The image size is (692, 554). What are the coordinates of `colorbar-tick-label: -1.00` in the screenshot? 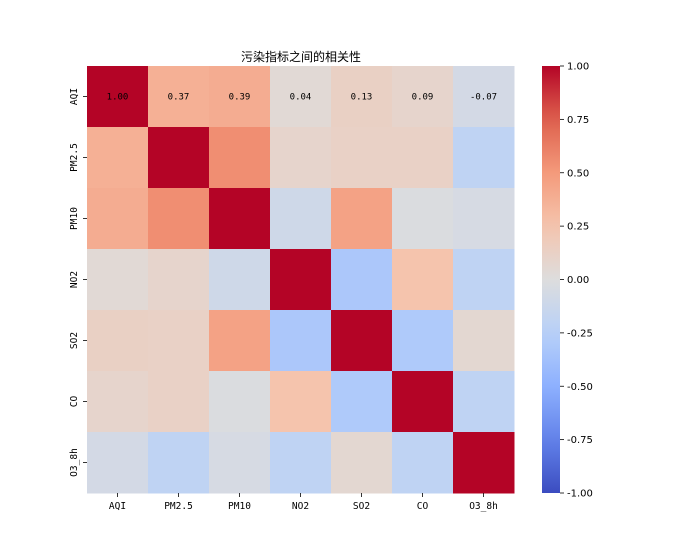 It's located at (580, 494).